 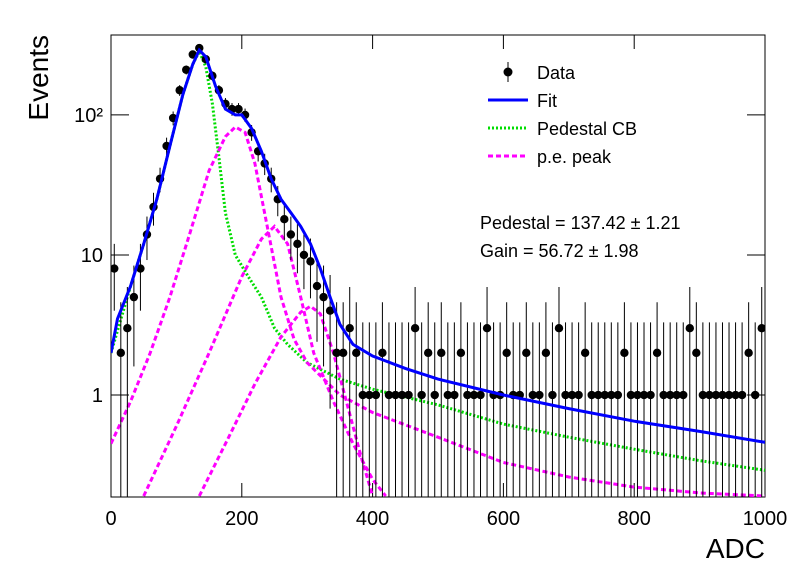 I want to click on x-tick-label: 1000, so click(x=765, y=519).